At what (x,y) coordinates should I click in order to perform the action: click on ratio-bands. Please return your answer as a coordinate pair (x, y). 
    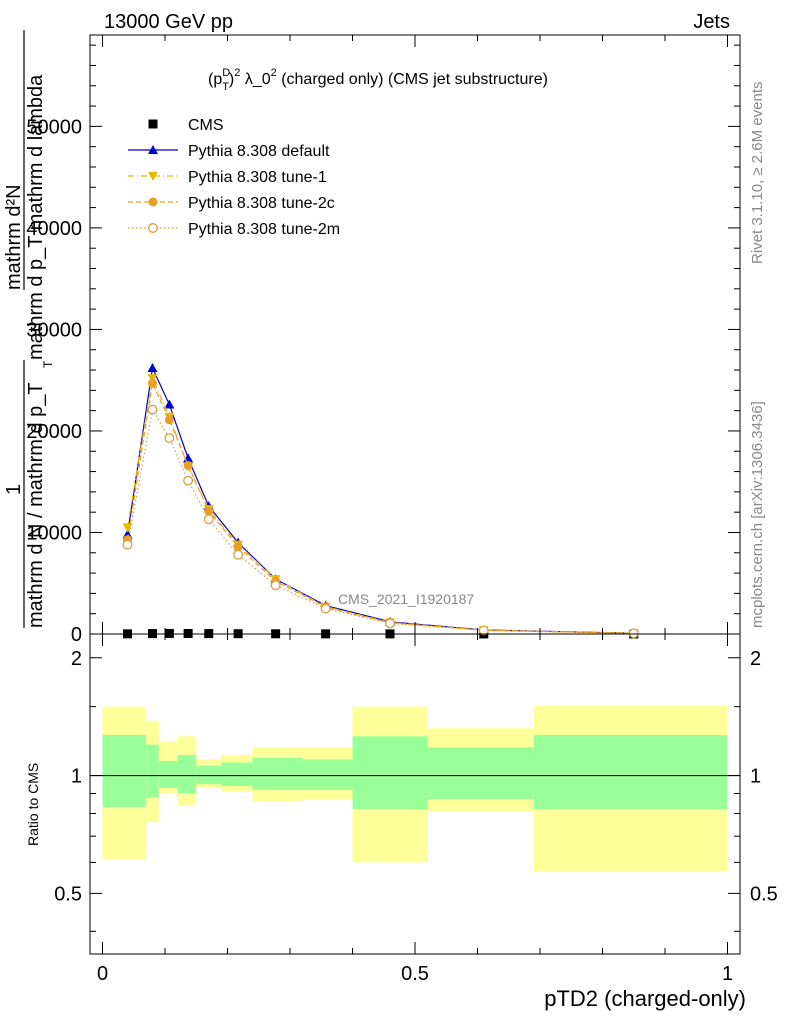
    Looking at the image, I should click on (415, 788).